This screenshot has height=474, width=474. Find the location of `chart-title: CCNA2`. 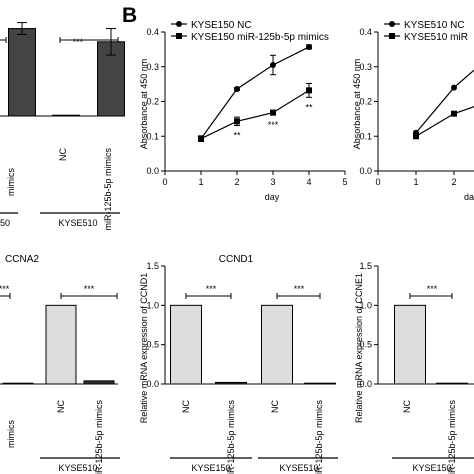

chart-title: CCNA2 is located at coordinates (22, 259).